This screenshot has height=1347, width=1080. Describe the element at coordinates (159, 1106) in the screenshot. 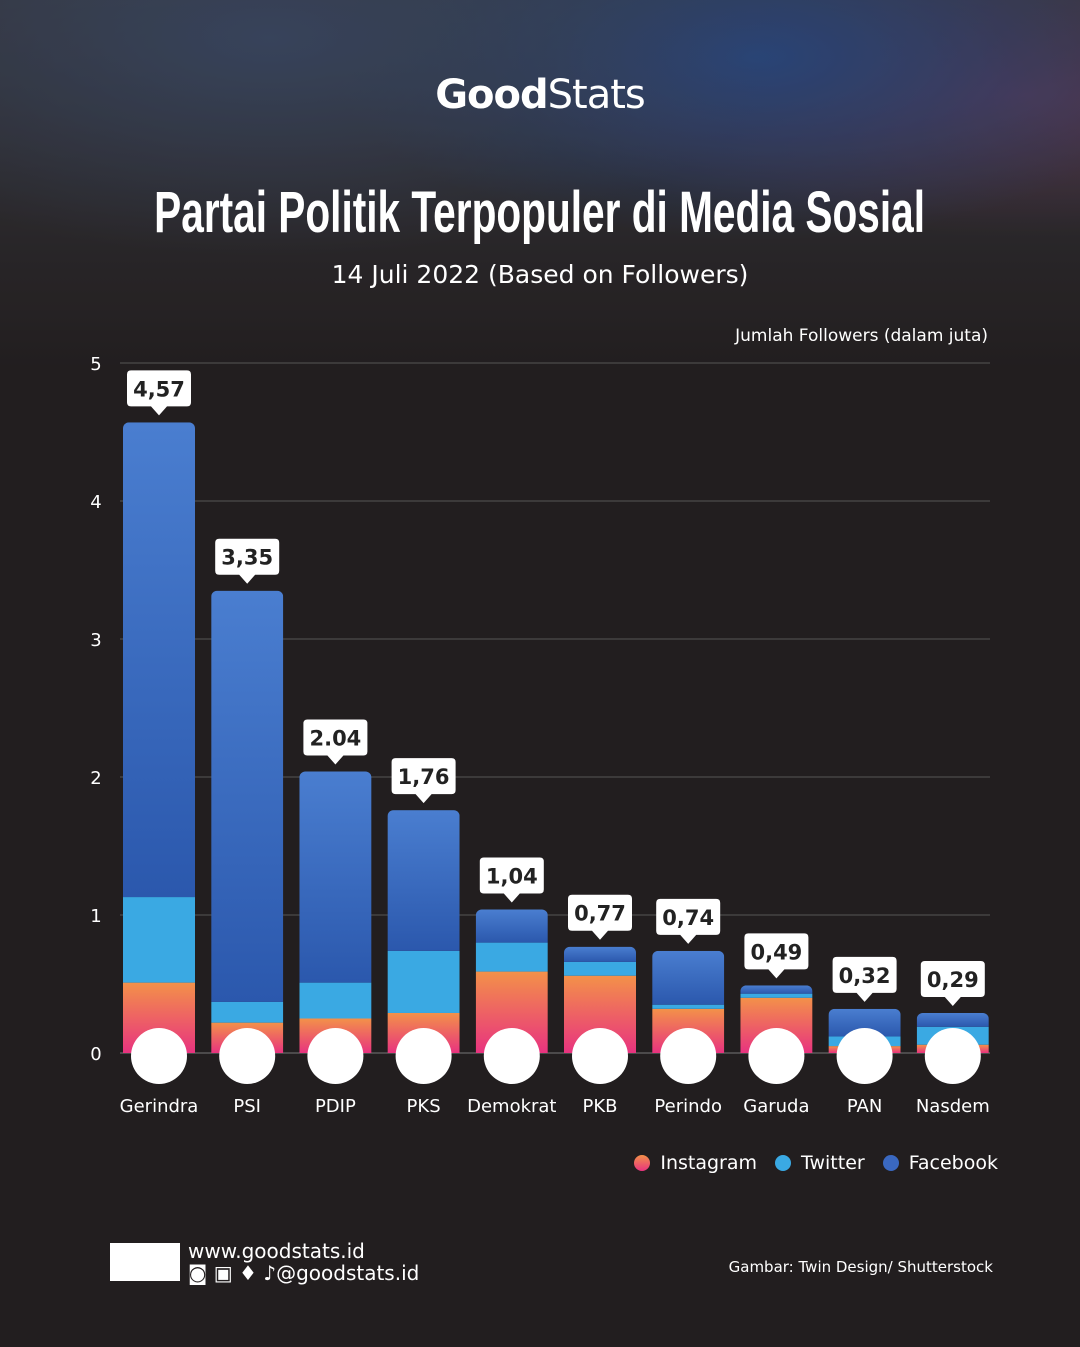

I see `x-tick-label: Gerindra` at that location.